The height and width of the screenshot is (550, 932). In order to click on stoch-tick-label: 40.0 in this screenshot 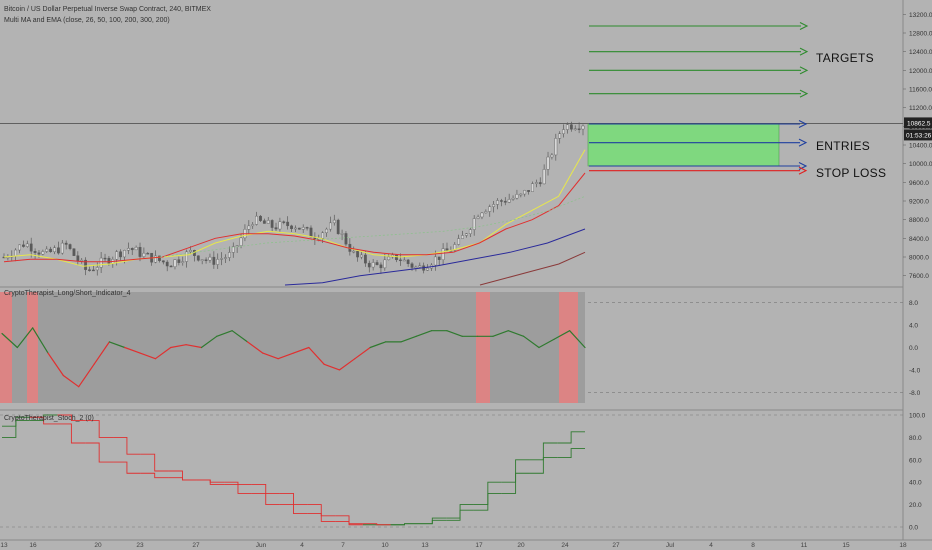, I will do `click(915, 483)`.